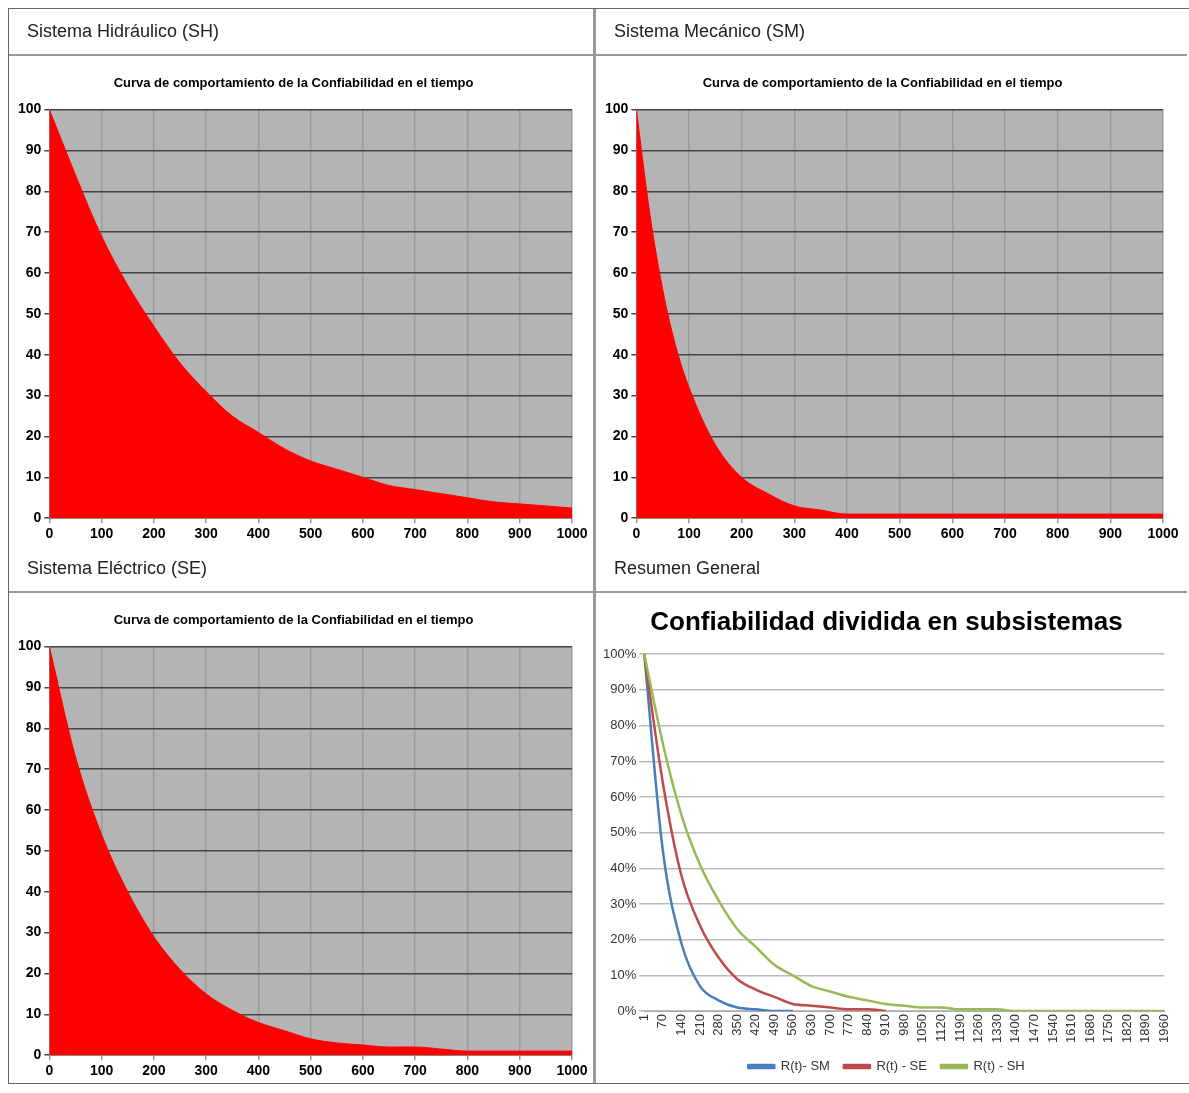 Image resolution: width=1189 pixels, height=1093 pixels. Describe the element at coordinates (773, 1025) in the screenshot. I see `x-tick-label: 490` at that location.